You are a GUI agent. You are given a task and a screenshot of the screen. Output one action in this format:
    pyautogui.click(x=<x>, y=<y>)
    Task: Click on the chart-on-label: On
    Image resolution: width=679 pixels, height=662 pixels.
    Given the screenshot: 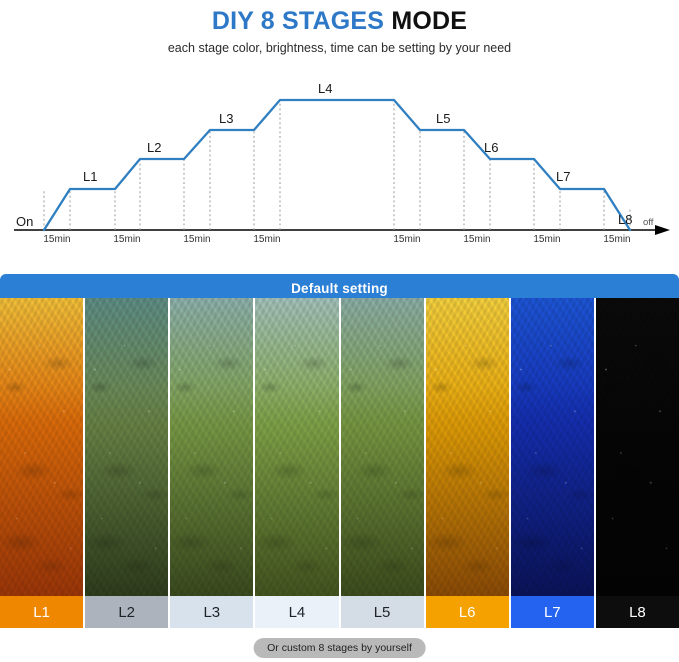 What is the action you would take?
    pyautogui.click(x=25, y=221)
    